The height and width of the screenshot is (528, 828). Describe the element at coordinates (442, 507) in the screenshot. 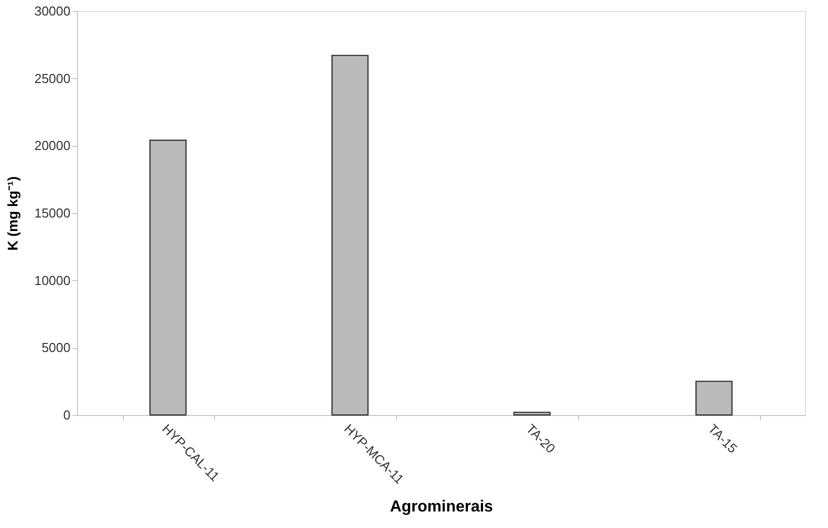

I see `x-axis-title: Agrominerais` at that location.